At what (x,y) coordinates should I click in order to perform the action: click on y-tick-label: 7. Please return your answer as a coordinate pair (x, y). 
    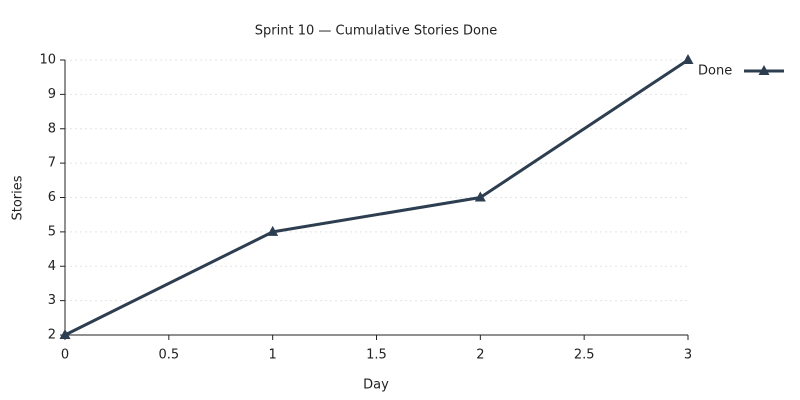
    Looking at the image, I should click on (52, 163).